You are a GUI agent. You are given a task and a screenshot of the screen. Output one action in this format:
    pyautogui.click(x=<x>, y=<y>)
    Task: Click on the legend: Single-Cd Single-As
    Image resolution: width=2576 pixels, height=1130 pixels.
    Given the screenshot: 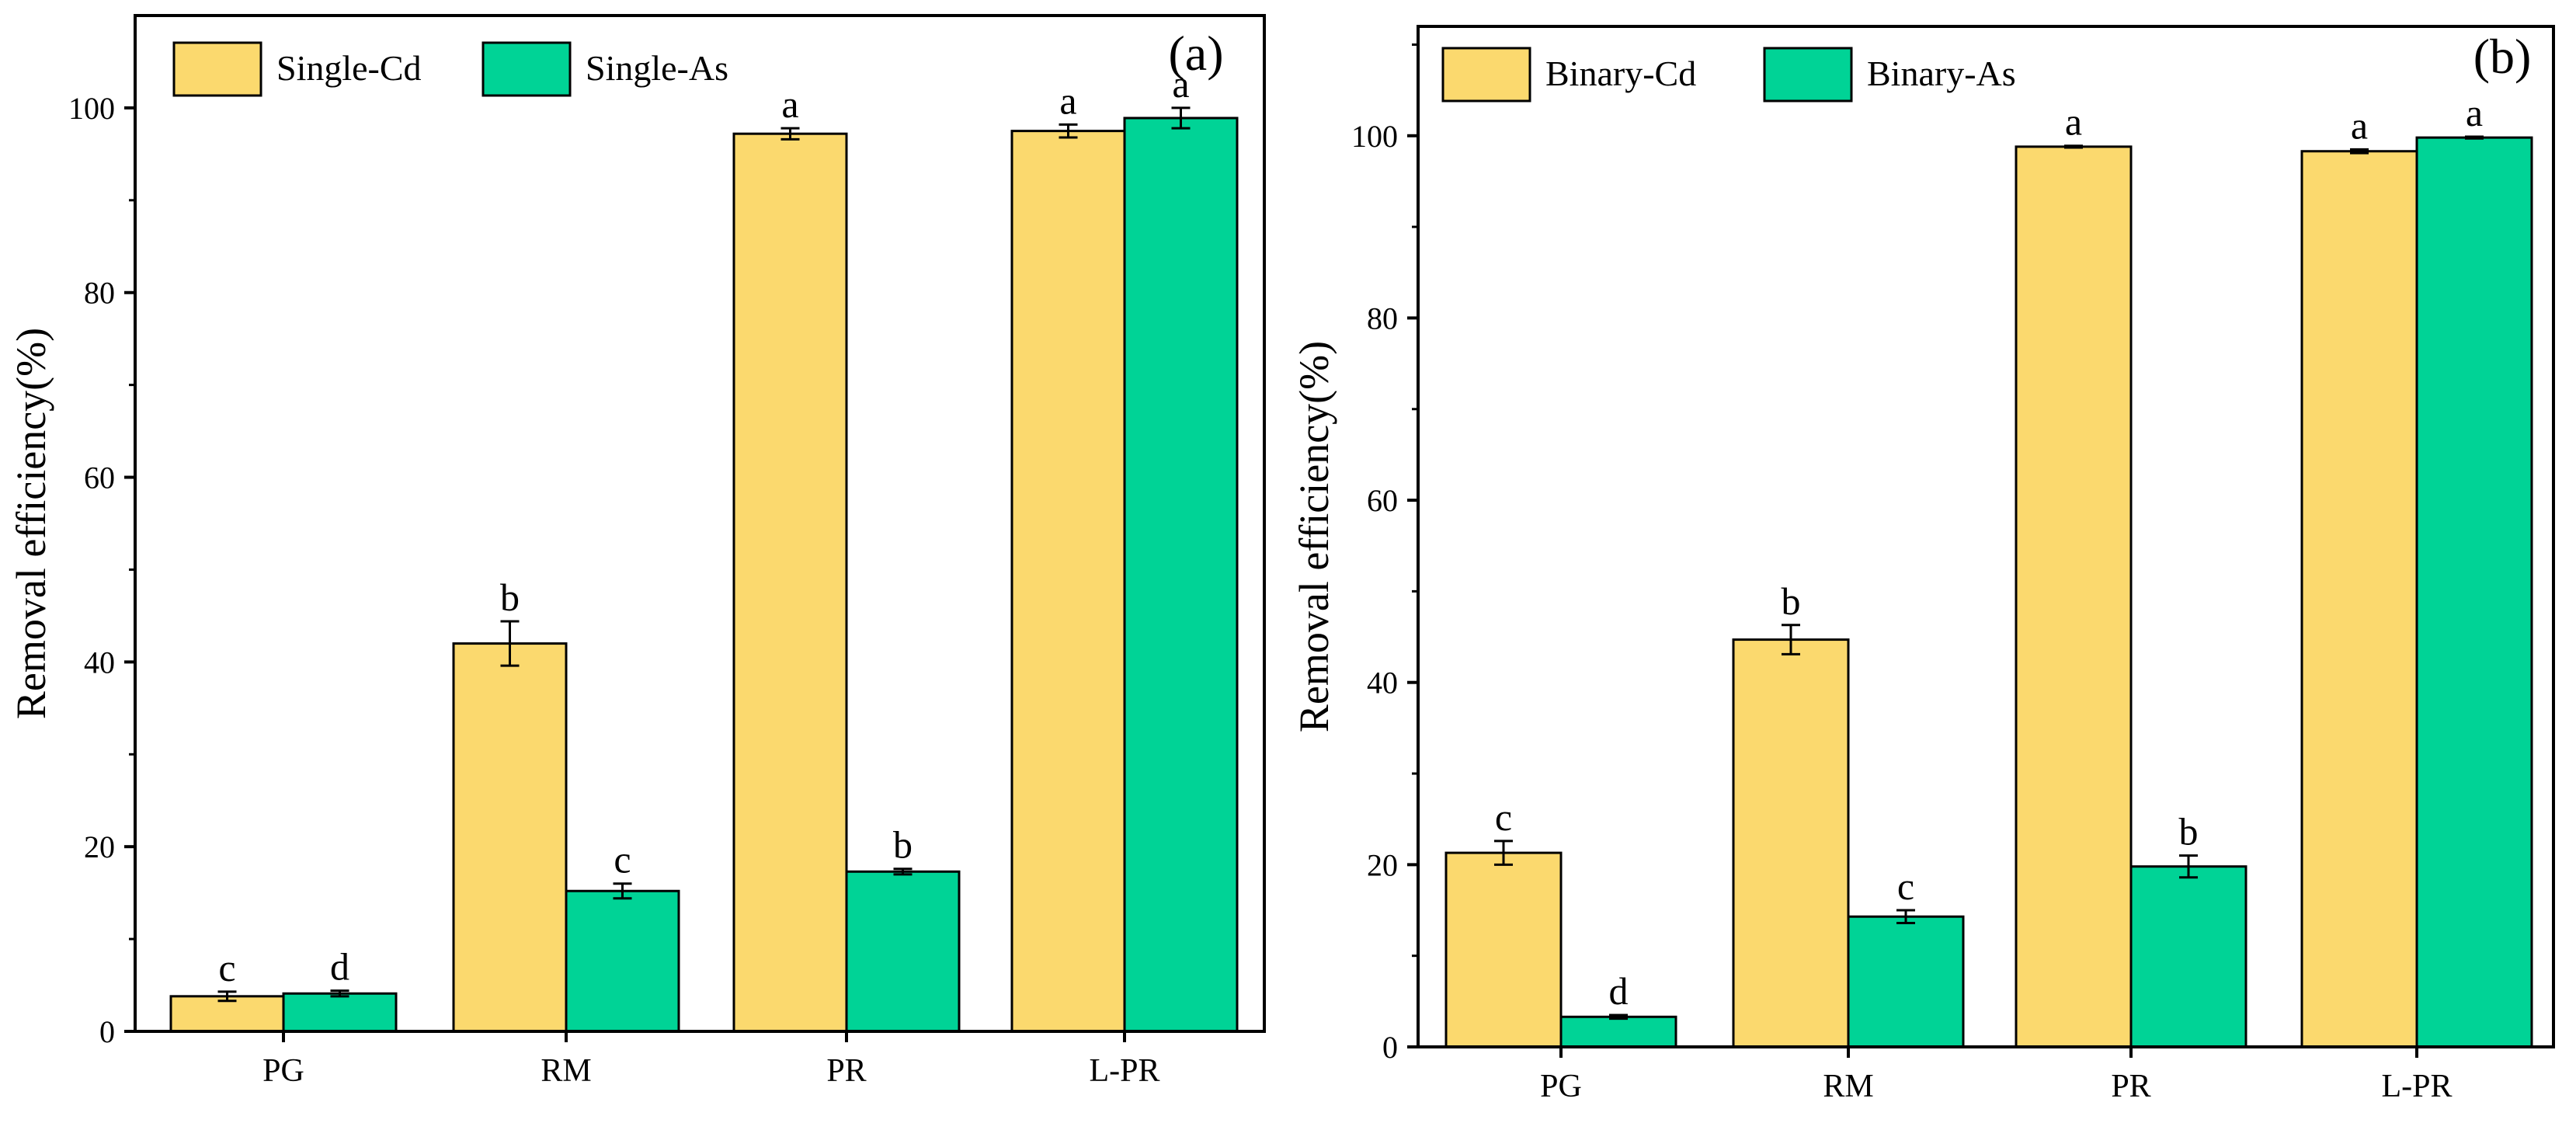 What is the action you would take?
    pyautogui.click(x=450, y=69)
    